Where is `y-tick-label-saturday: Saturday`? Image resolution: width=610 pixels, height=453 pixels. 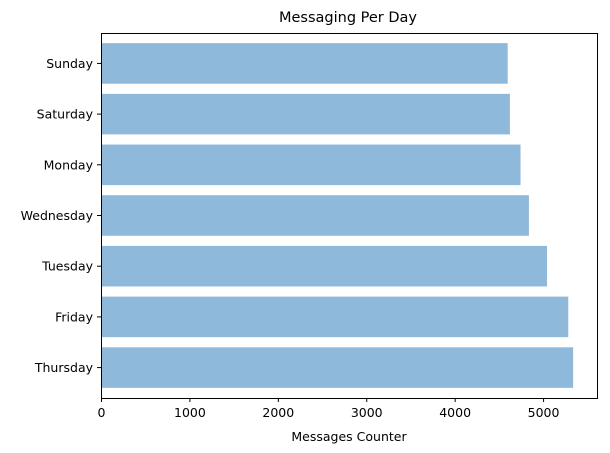
y-tick-label-saturday: Saturday is located at coordinates (65, 114).